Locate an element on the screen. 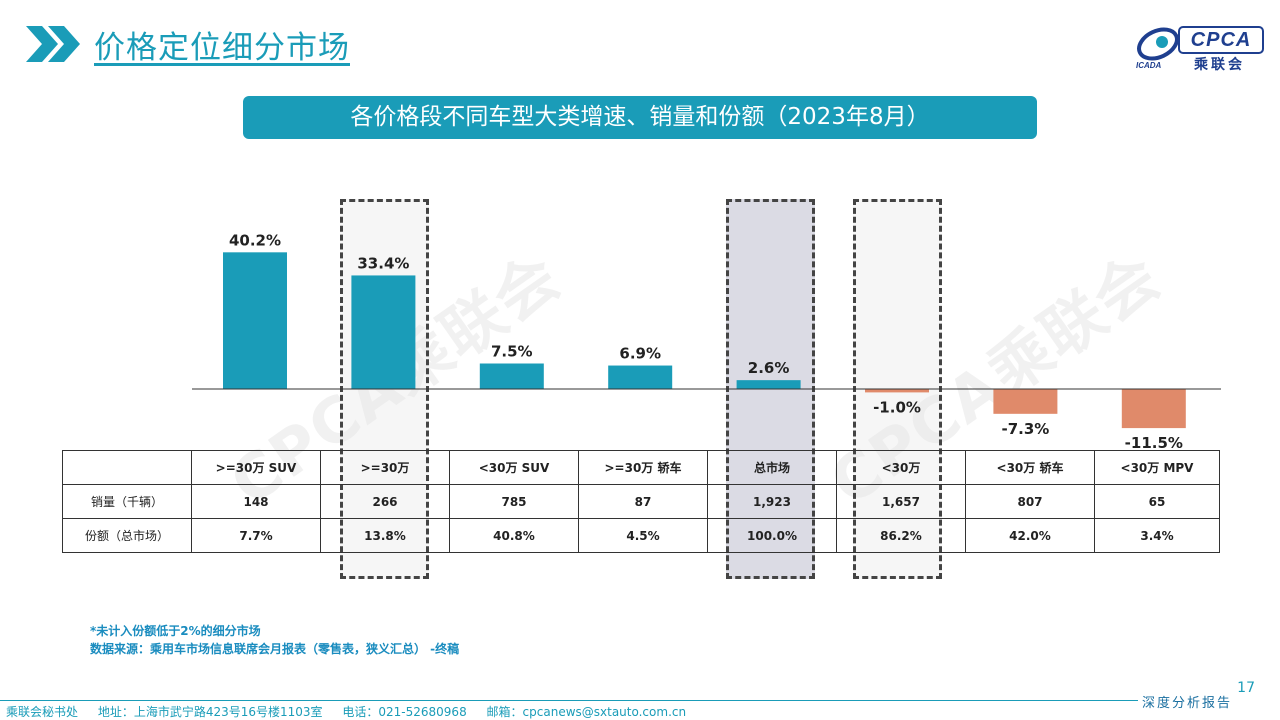 Image resolution: width=1280 pixels, height=720 pixels. bar-label-4: 2.6% is located at coordinates (769, 368).